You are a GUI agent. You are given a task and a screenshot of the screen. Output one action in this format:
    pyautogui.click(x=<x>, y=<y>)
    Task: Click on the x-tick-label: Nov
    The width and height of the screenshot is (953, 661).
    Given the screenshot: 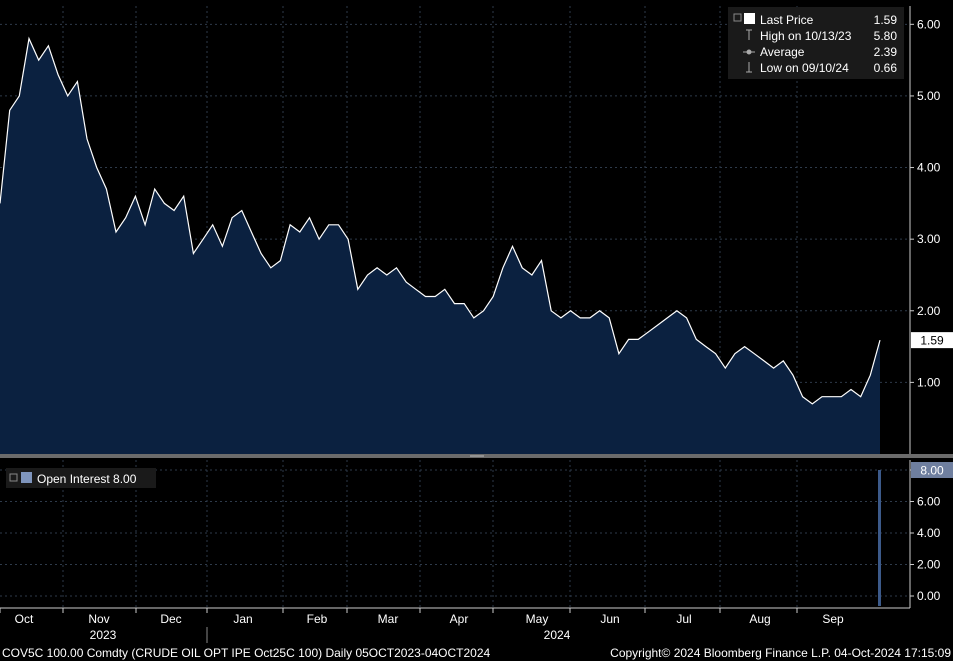 What is the action you would take?
    pyautogui.click(x=98, y=619)
    